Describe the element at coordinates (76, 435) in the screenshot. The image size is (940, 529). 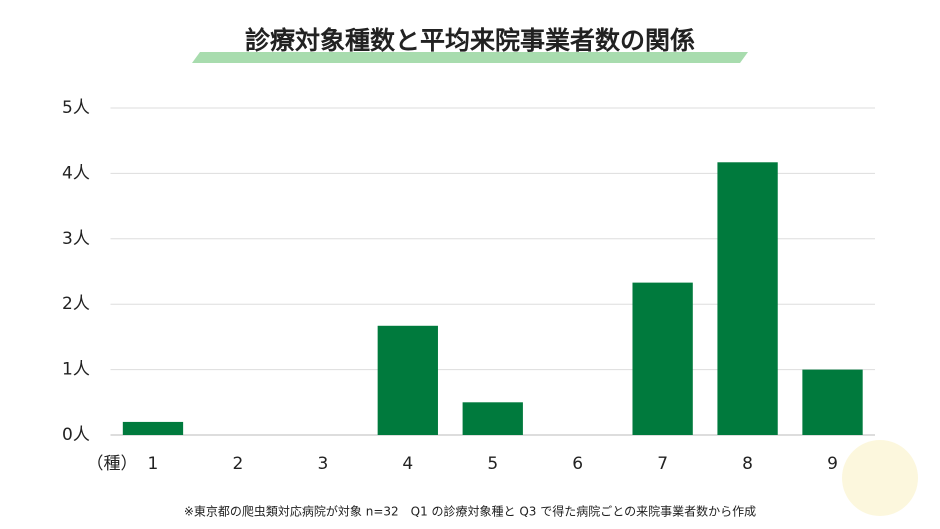
I see `y-tick-label: 0人` at that location.